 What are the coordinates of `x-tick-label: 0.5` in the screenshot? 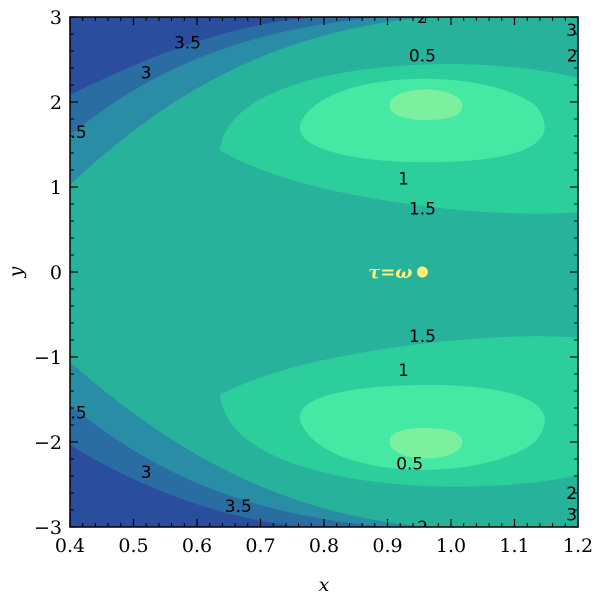 It's located at (133, 546).